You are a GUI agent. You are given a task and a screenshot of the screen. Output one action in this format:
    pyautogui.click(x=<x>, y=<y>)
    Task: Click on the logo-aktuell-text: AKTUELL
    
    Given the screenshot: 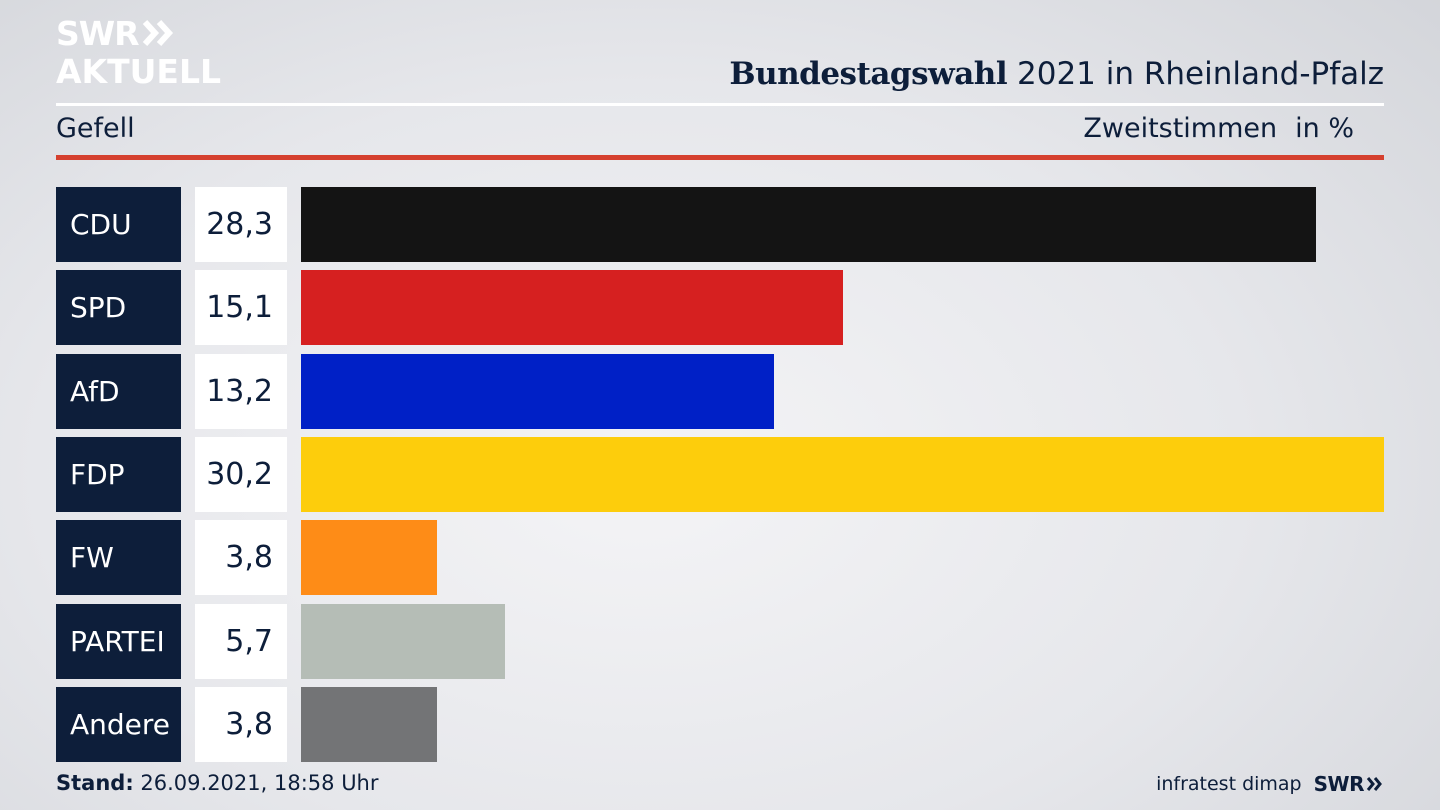 What is the action you would take?
    pyautogui.click(x=139, y=71)
    